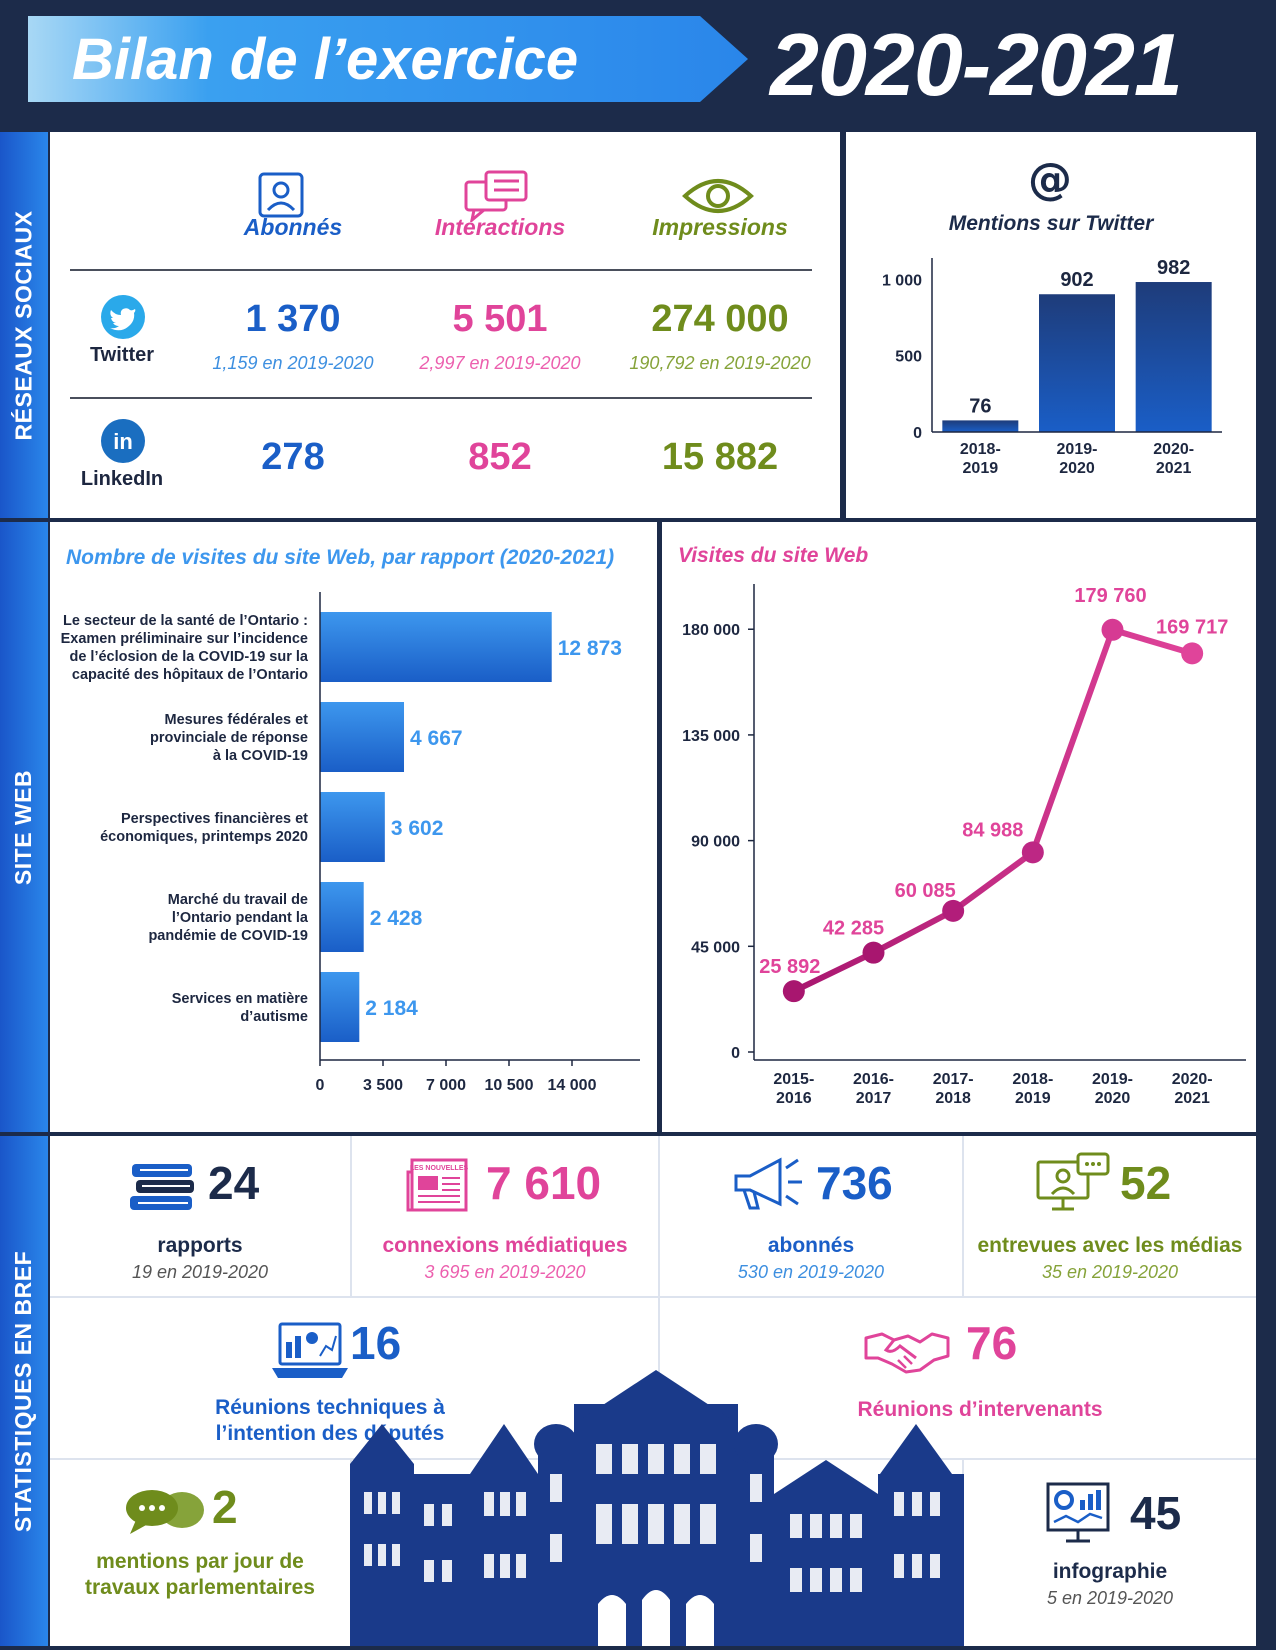  Describe the element at coordinates (391, 1008) in the screenshot. I see `data-label: 2 184` at that location.